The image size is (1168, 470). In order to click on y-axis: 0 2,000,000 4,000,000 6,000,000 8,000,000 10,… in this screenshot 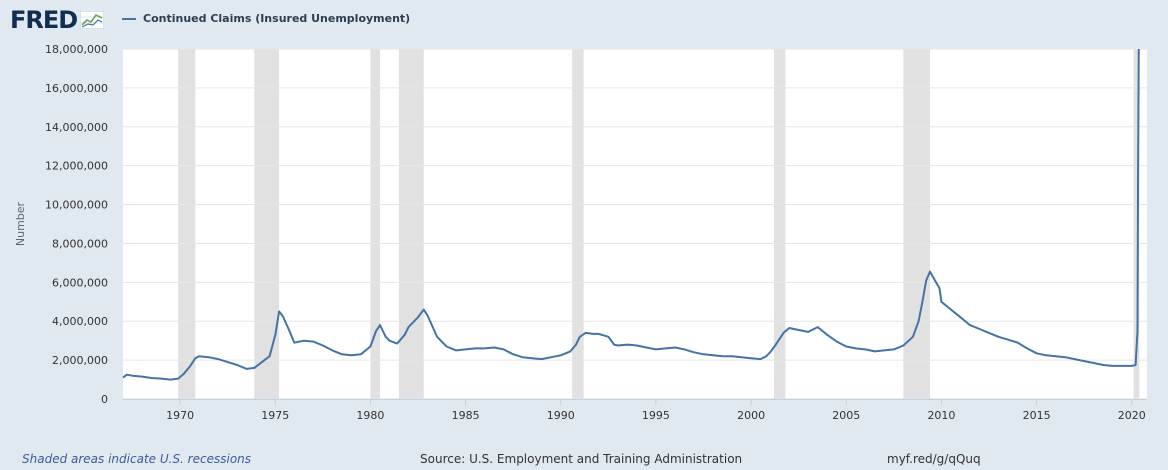, I will do `click(76, 224)`.